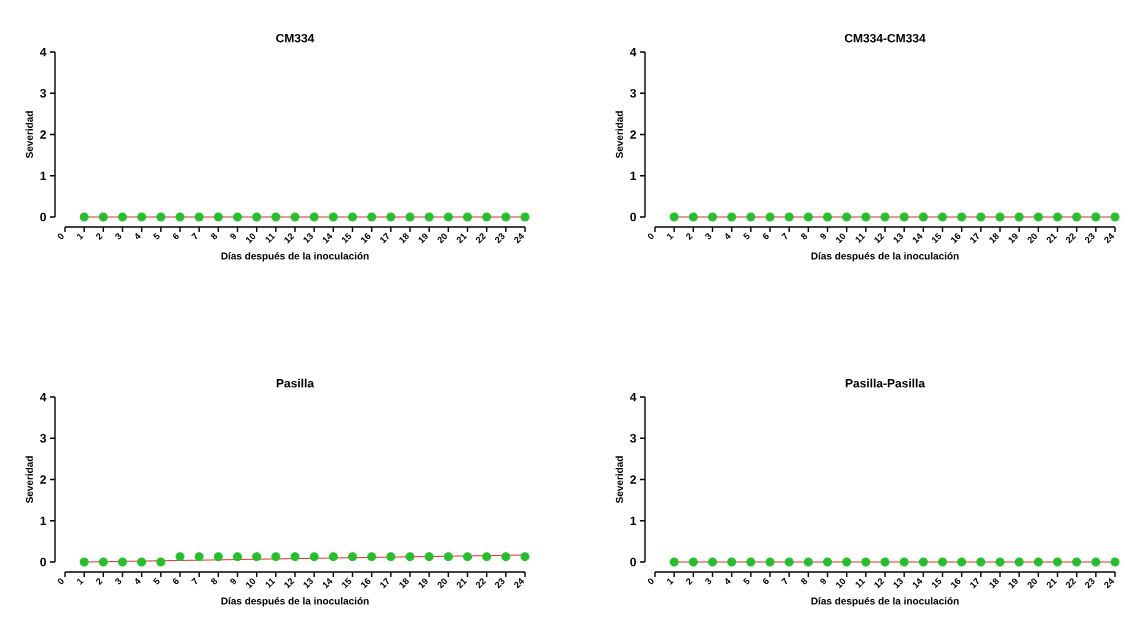  What do you see at coordinates (295, 38) in the screenshot?
I see `chart-title: CM334` at bounding box center [295, 38].